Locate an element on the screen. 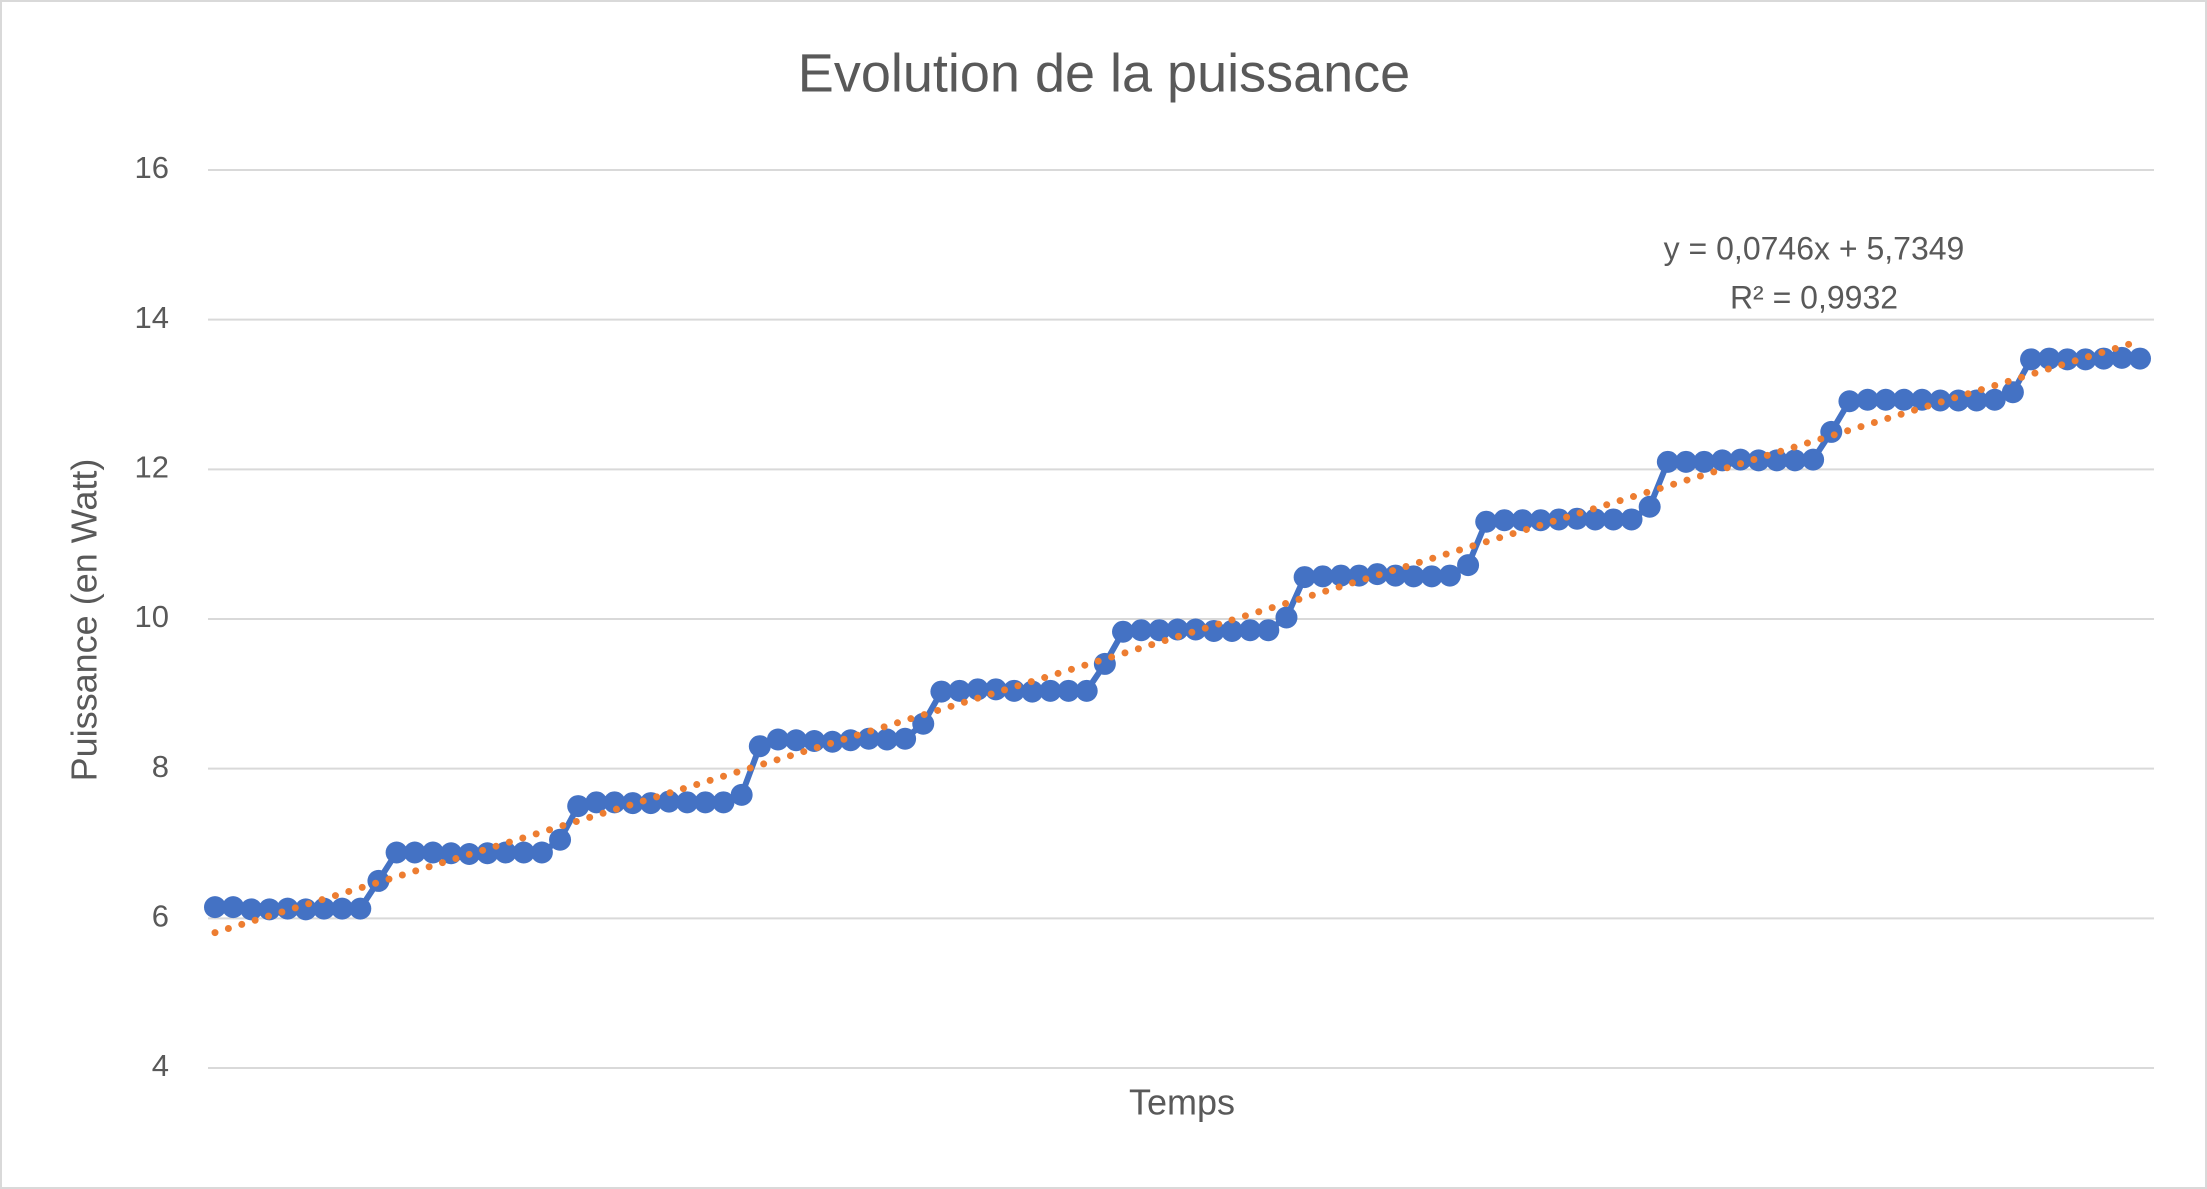 This screenshot has width=2207, height=1189. y-tick-label: 8 is located at coordinates (160, 766).